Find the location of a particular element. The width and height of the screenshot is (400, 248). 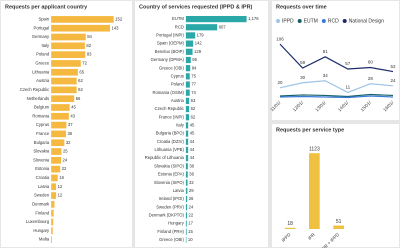

legend-label: RCD is located at coordinates (333, 21).